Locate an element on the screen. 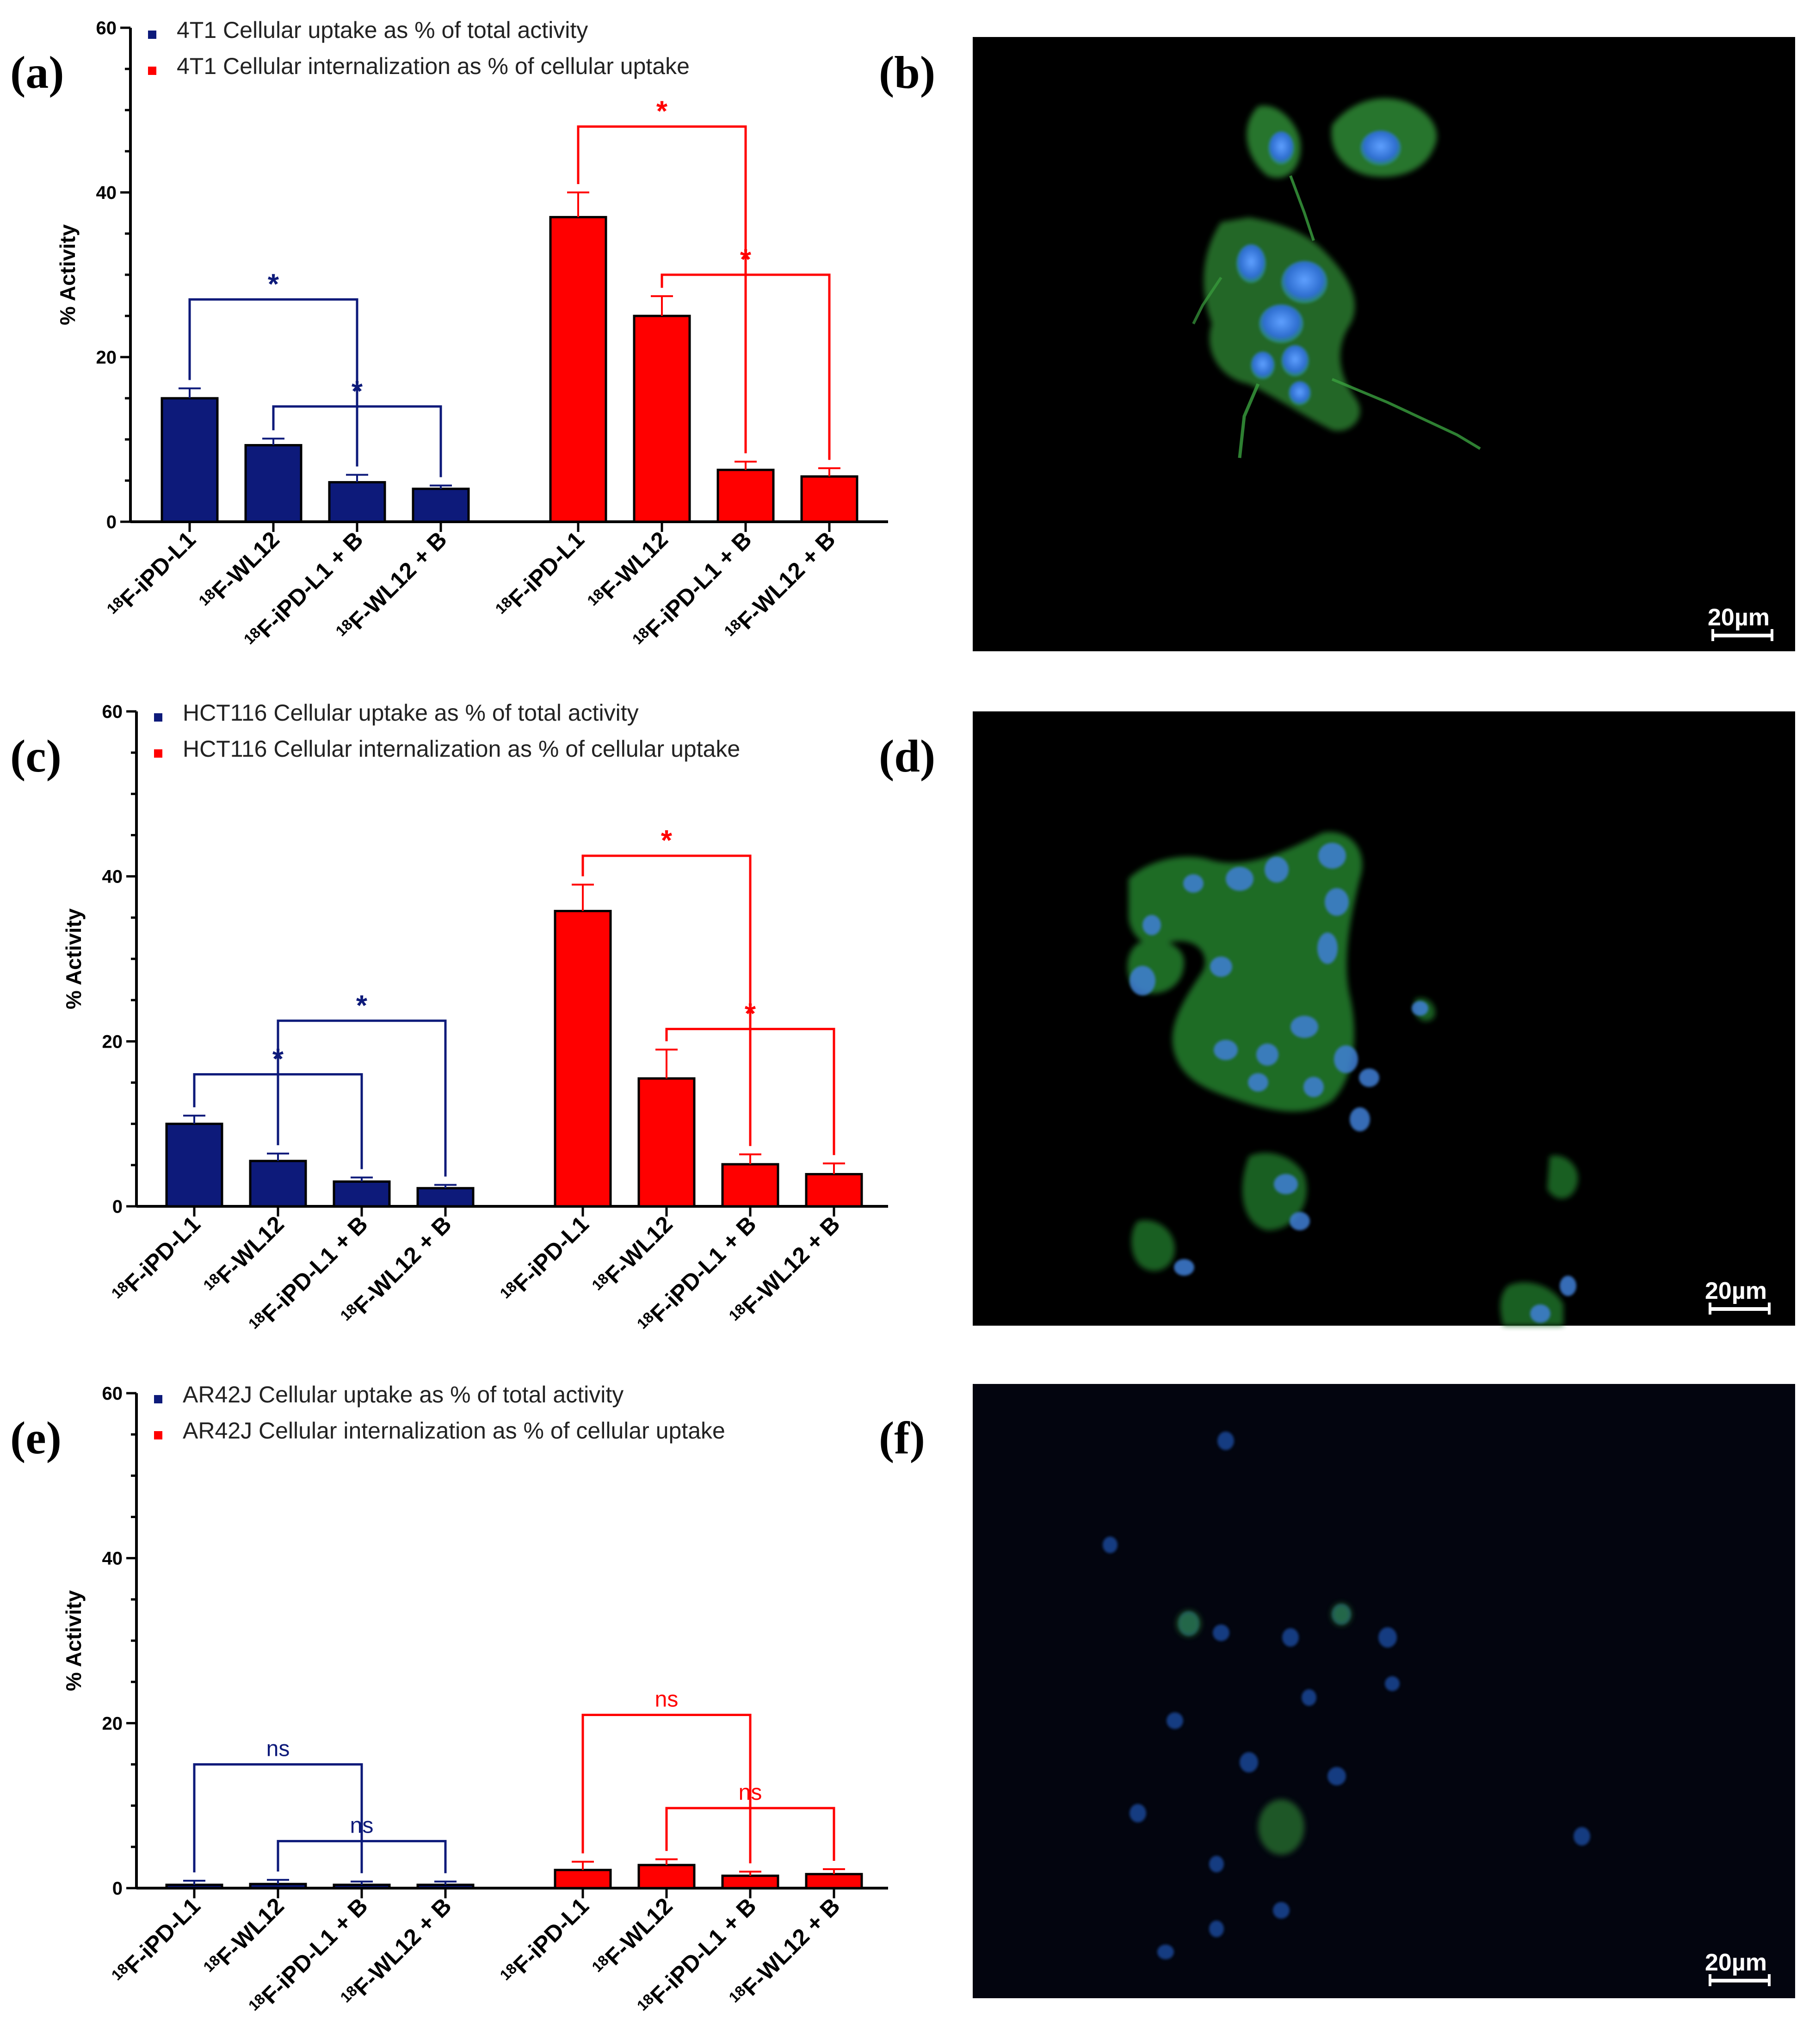 This screenshot has height=2044, width=1809. significance-label: ns is located at coordinates (667, 1699).